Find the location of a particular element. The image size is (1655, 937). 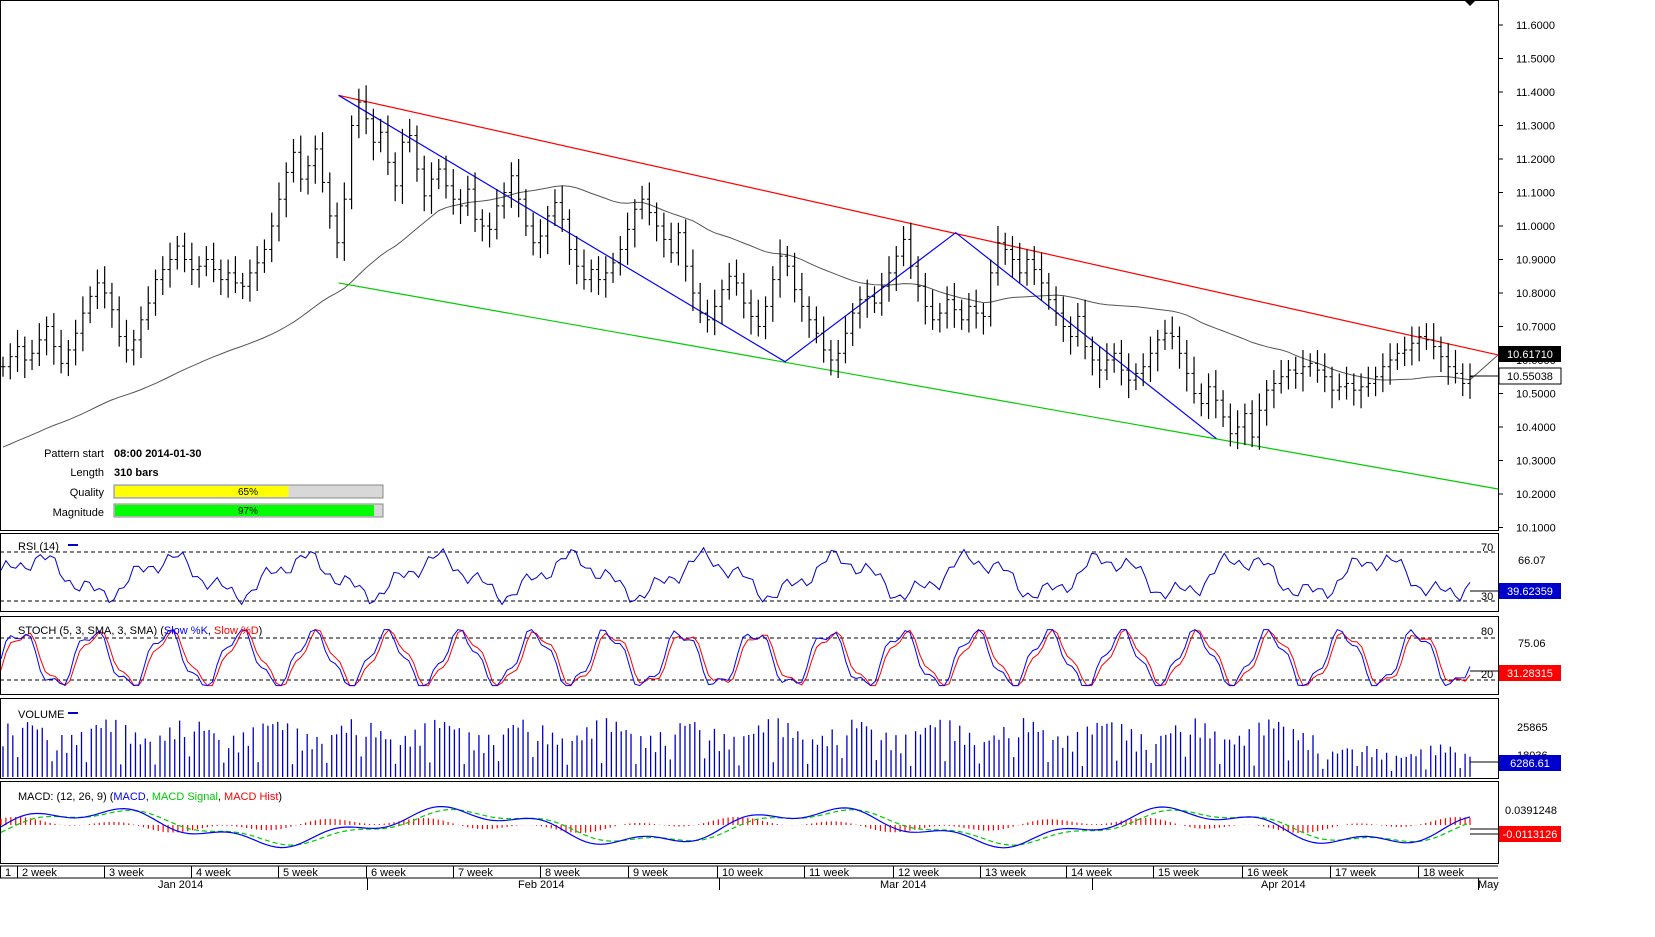

stoch-slow-d-line is located at coordinates (735, 657).